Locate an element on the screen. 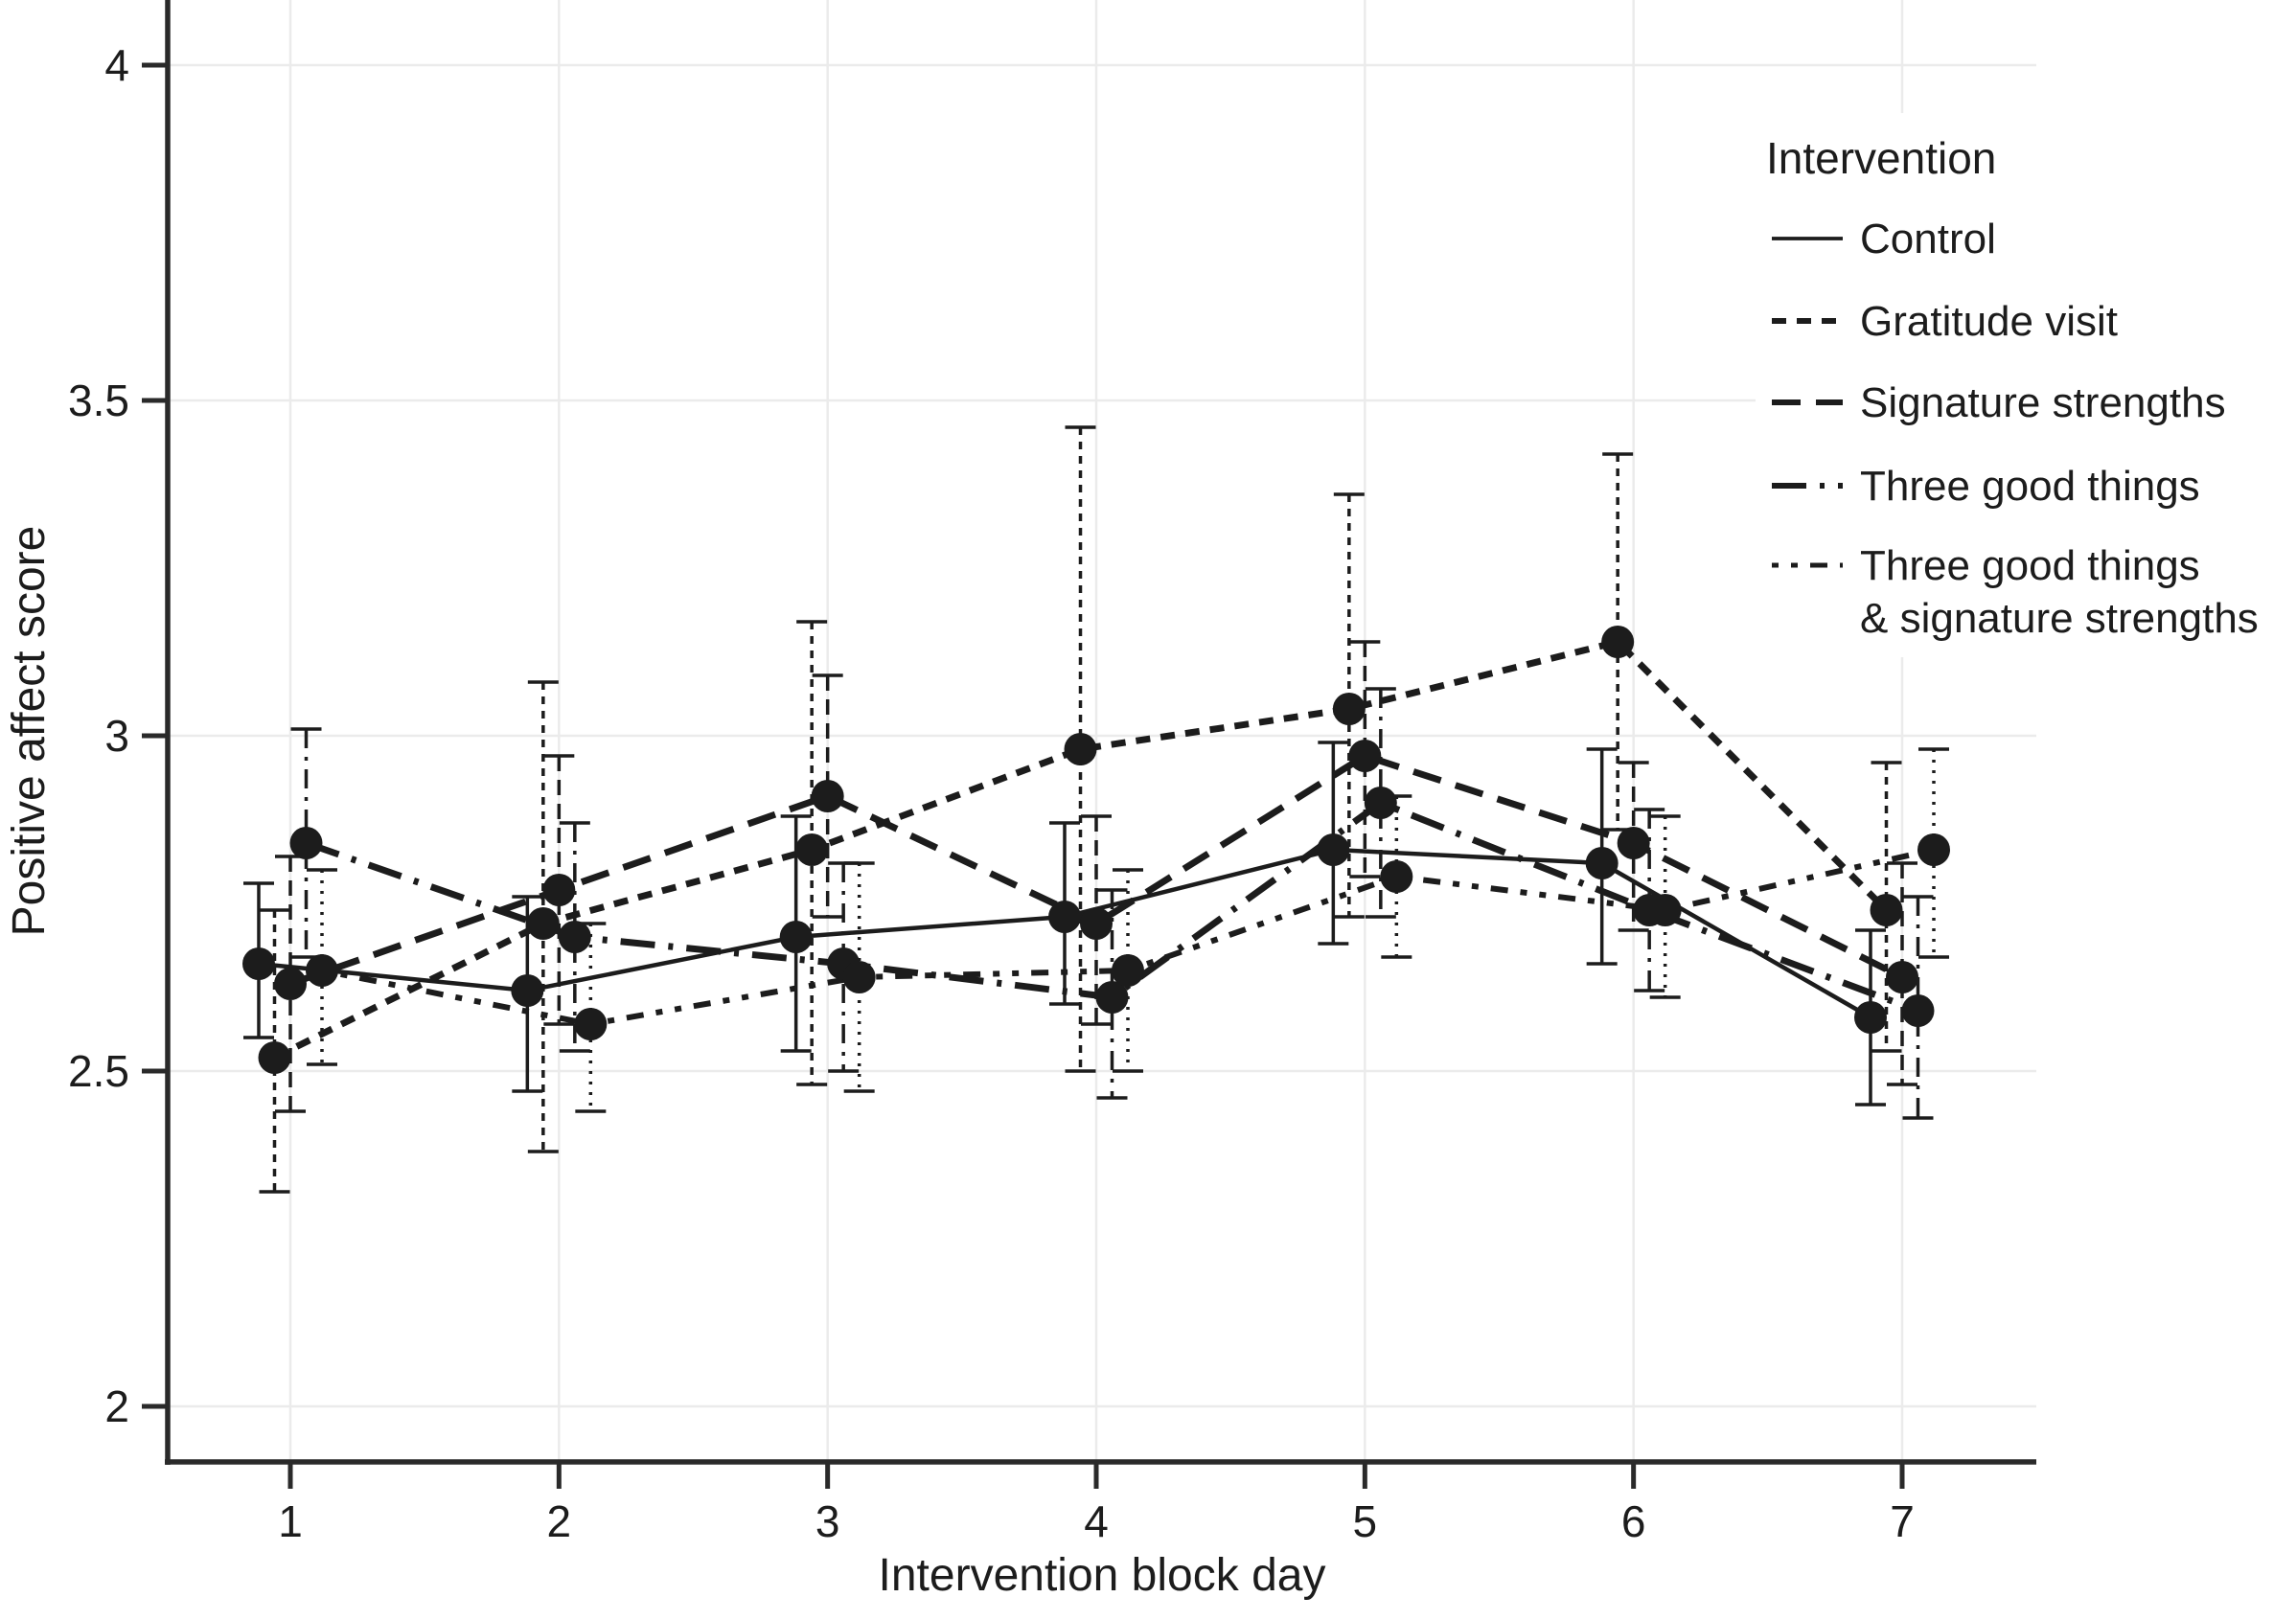 Image resolution: width=2296 pixels, height=1620 pixels. legend-item-gratitude-visit: Gratitude visit is located at coordinates (1945, 321).